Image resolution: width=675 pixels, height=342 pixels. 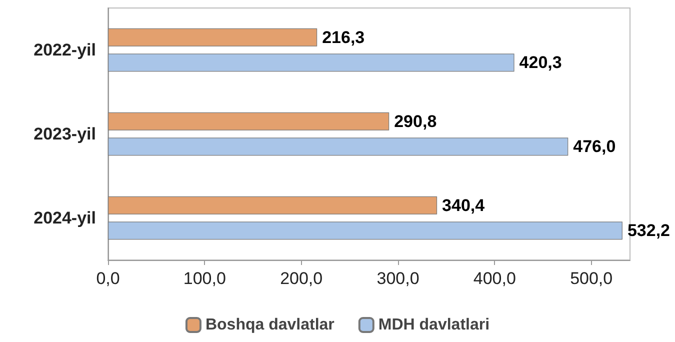 I want to click on y-tick-label: 2024-yil, so click(x=65, y=218).